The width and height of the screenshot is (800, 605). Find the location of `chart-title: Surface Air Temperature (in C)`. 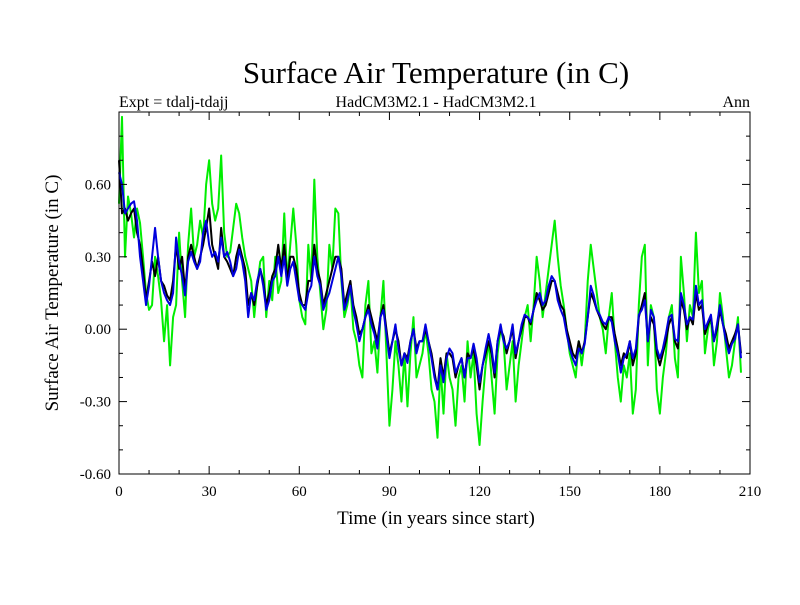

chart-title: Surface Air Temperature (in C) is located at coordinates (436, 72).